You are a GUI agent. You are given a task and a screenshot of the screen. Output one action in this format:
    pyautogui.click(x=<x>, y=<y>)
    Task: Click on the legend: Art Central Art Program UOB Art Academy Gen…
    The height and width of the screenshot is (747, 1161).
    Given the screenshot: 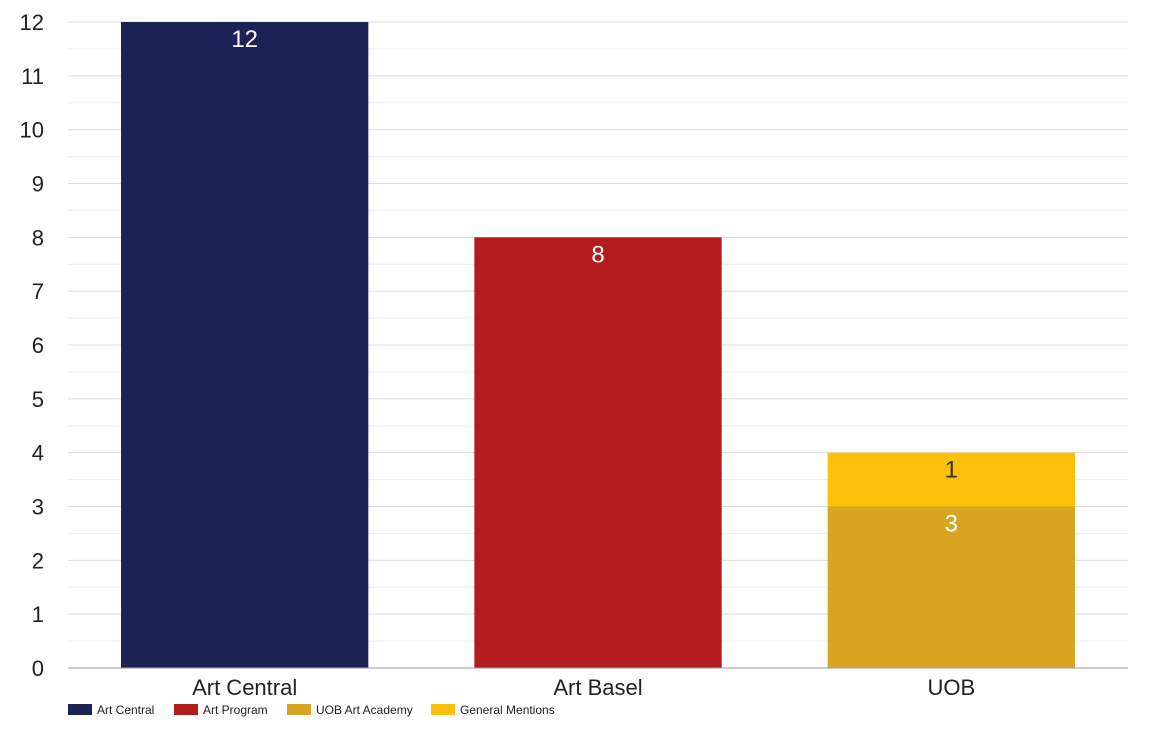 What is the action you would take?
    pyautogui.click(x=311, y=710)
    